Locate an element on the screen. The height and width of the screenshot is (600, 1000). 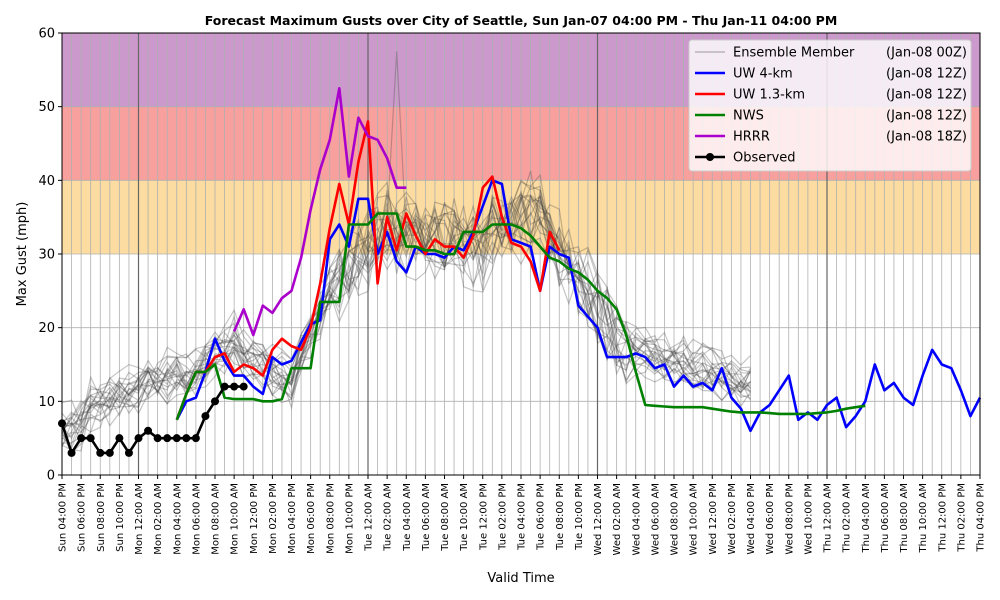
x-tick-label: Tue 12:00 PM is located at coordinates (483, 517).